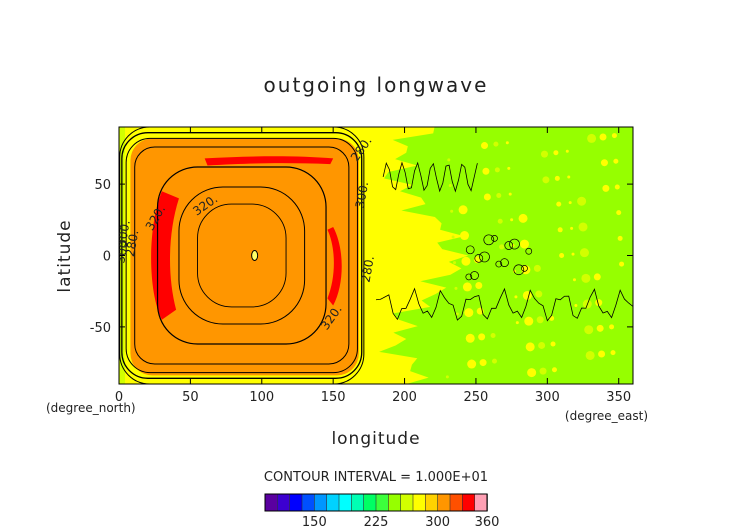 The image size is (752, 532). I want to click on y-tick-label: 0, so click(107, 257).